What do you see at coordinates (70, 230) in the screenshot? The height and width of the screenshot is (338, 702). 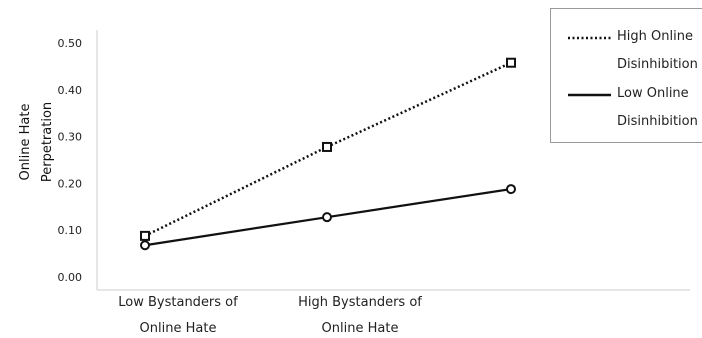 I see `y-tick-label: 0.10` at bounding box center [70, 230].